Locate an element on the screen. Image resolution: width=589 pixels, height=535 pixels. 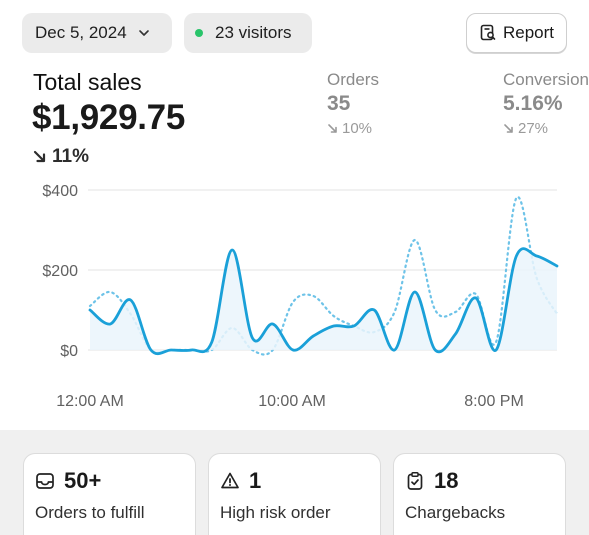
chargebacks-label: Chargebacks is located at coordinates (455, 512).